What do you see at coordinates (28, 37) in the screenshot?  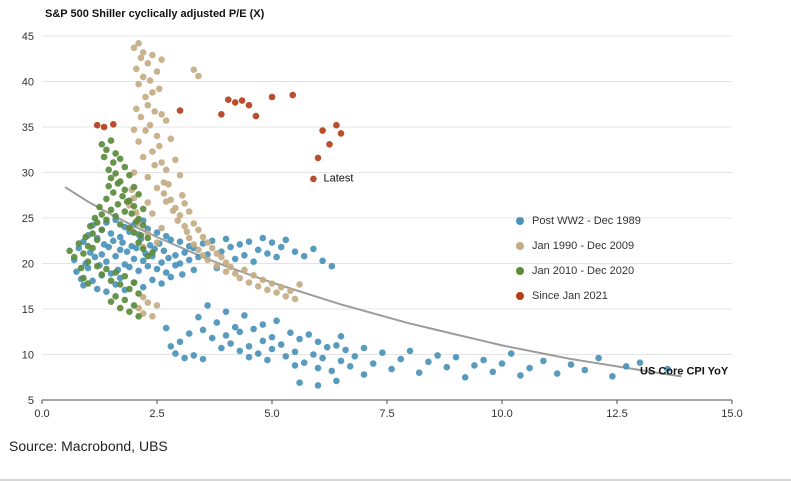 I see `y-tick-label: 45` at bounding box center [28, 37].